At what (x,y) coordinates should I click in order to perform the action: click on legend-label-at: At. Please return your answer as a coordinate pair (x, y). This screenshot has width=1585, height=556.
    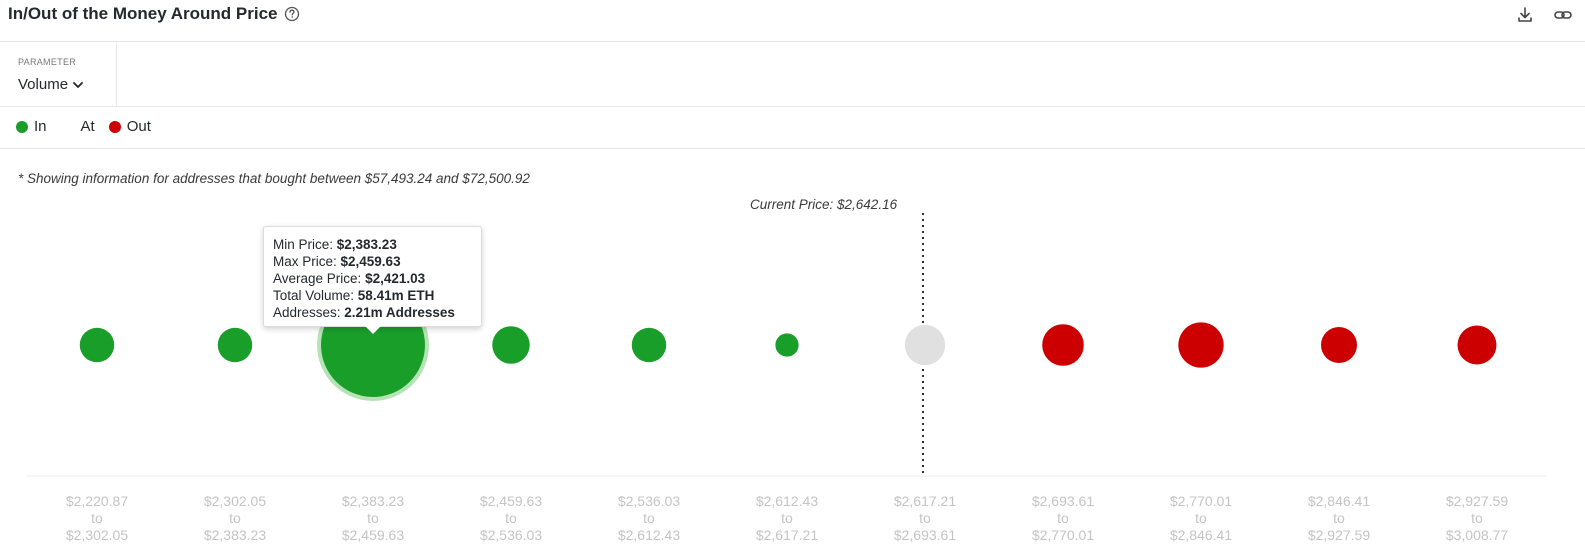
    Looking at the image, I should click on (87, 126).